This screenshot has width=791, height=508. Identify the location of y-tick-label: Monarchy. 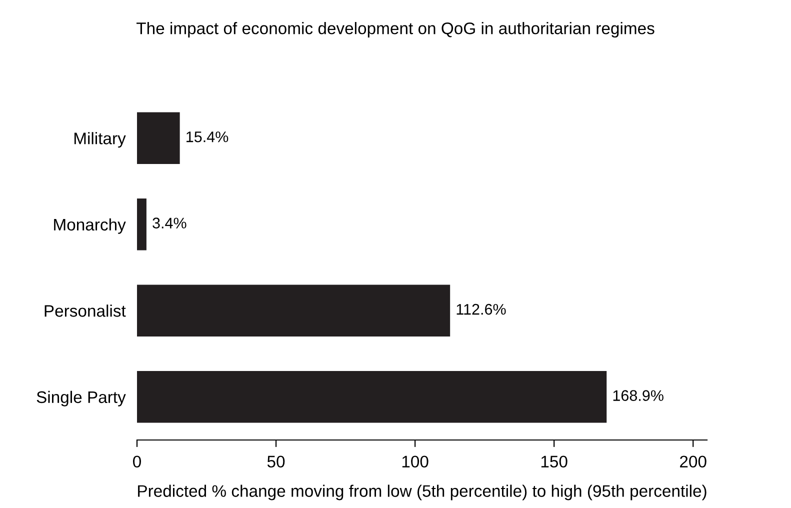
(90, 226).